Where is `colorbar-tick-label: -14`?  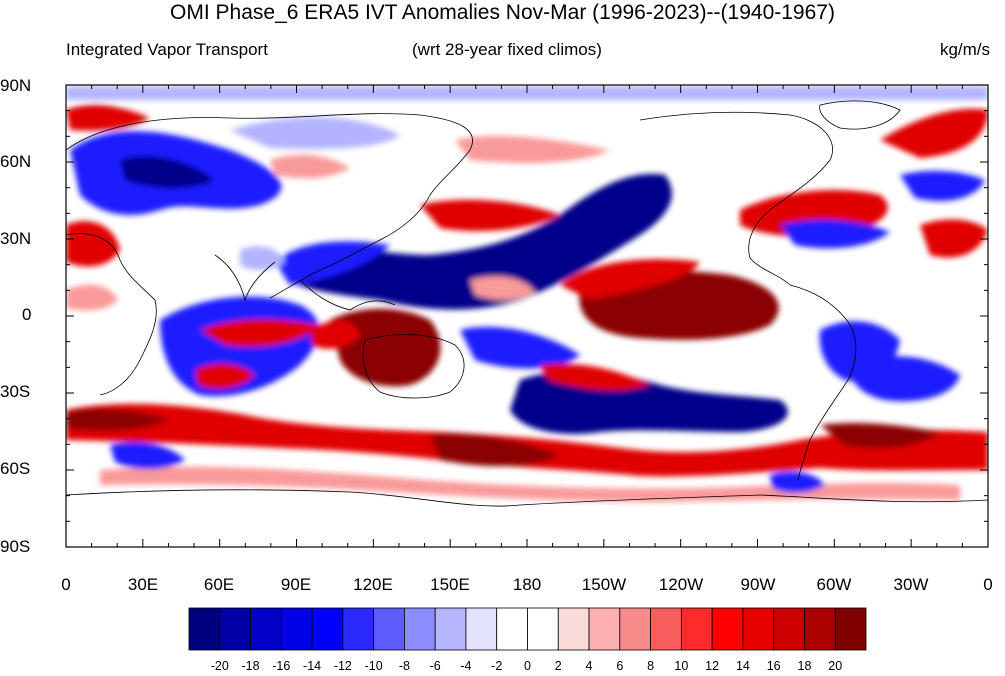
colorbar-tick-label: -14 is located at coordinates (312, 666).